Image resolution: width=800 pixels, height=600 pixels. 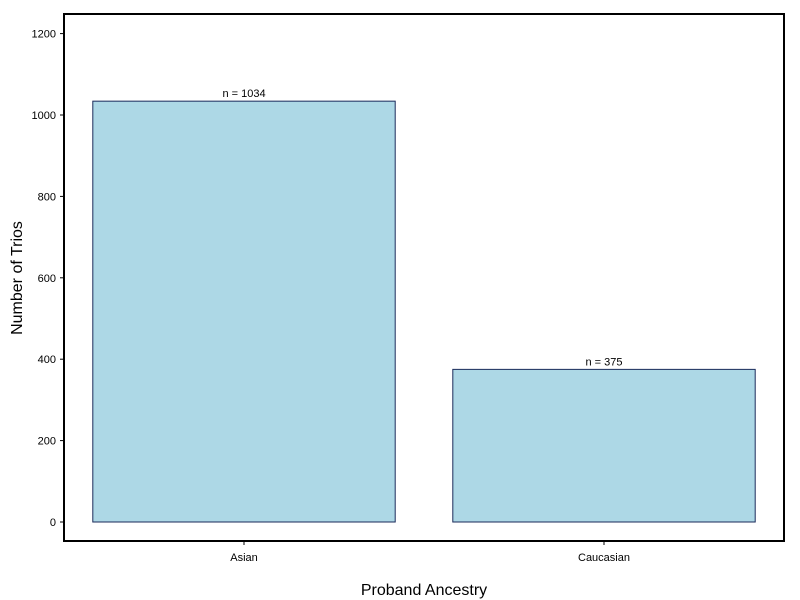 I want to click on y-tick-label: 600, so click(x=47, y=279).